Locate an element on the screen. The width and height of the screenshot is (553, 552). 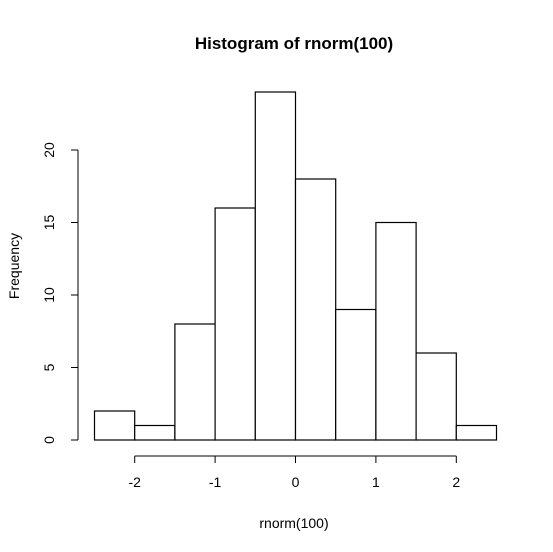
y-axis-label: Frequency is located at coordinates (14, 266).